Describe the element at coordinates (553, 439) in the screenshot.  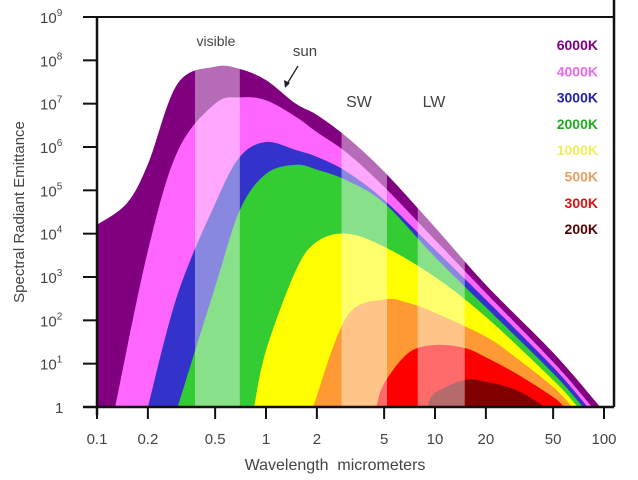
I see `x-tick-label: 50` at that location.